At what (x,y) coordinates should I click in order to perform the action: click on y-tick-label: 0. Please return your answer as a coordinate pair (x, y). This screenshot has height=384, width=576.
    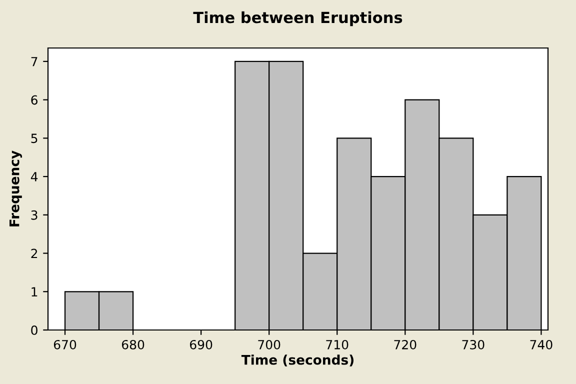
    Looking at the image, I should click on (34, 330).